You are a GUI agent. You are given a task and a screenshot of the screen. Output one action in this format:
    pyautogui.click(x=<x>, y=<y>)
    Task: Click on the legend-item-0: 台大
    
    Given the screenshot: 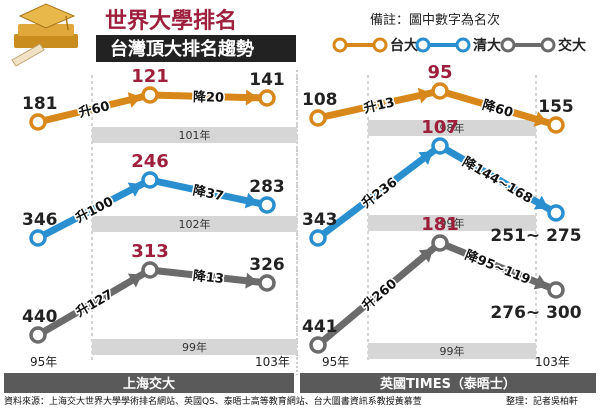 What is the action you would take?
    pyautogui.click(x=375, y=45)
    